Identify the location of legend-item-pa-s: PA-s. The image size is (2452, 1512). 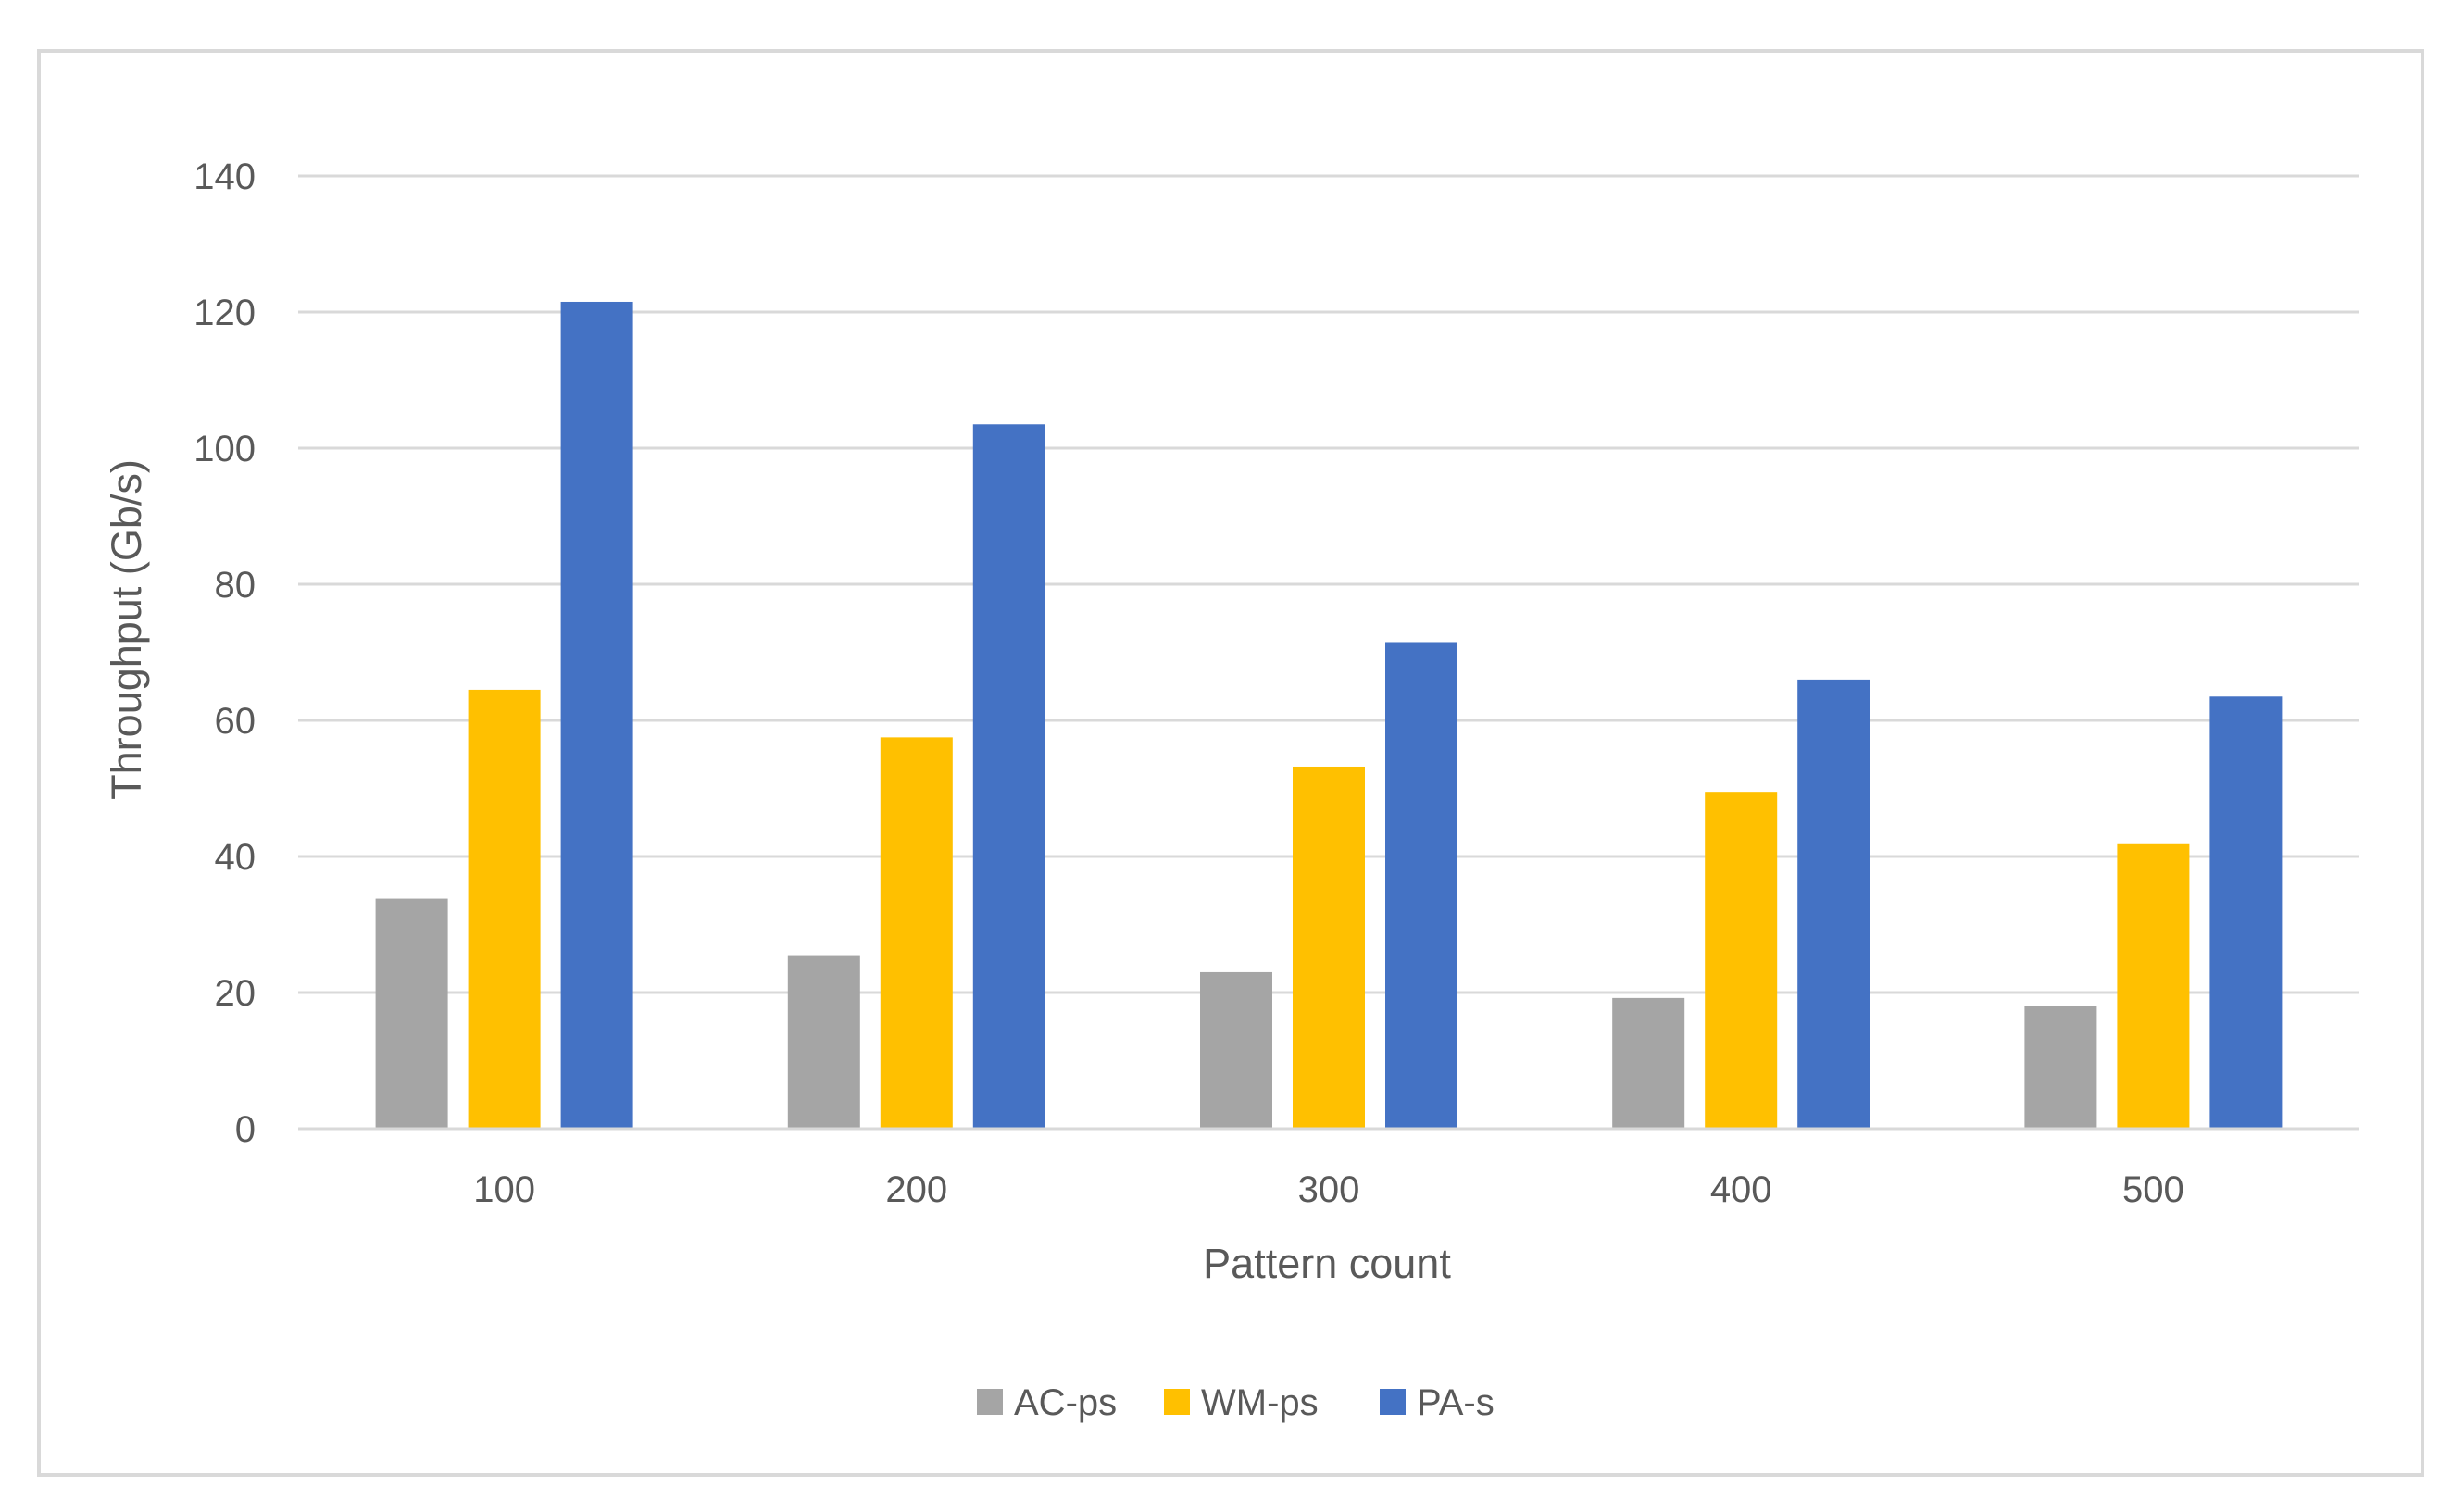
(1438, 1403).